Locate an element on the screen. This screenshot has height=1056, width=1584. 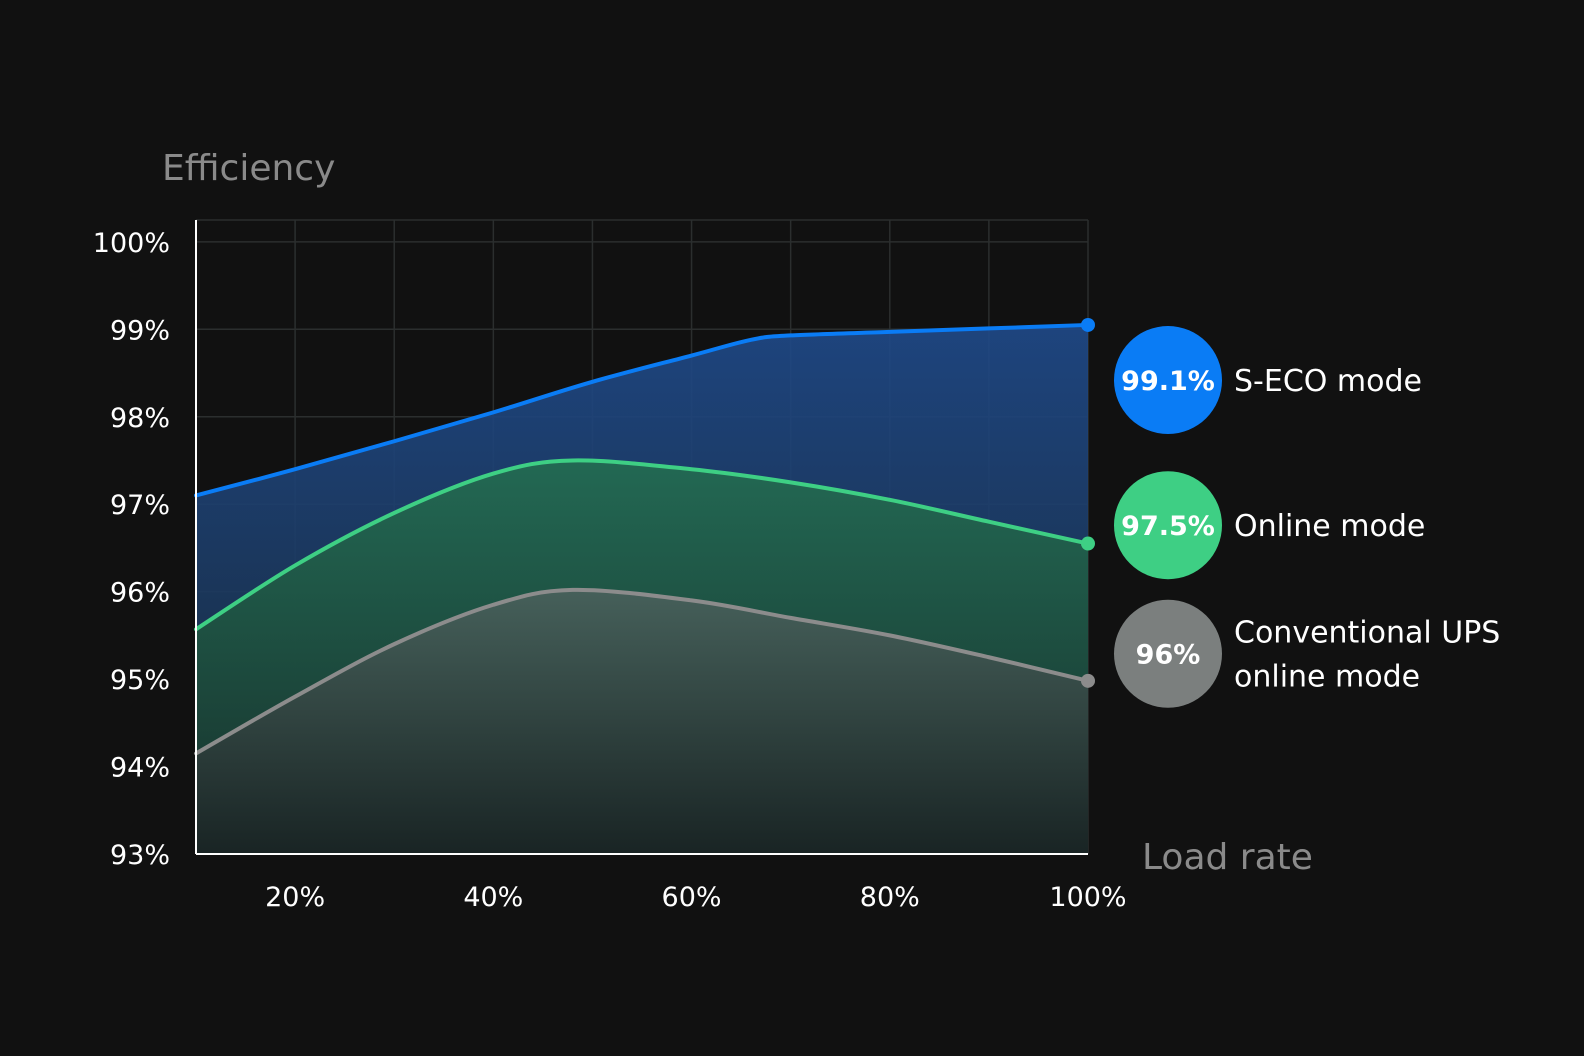
area-conventional-ups-online-mode is located at coordinates (642, 721).